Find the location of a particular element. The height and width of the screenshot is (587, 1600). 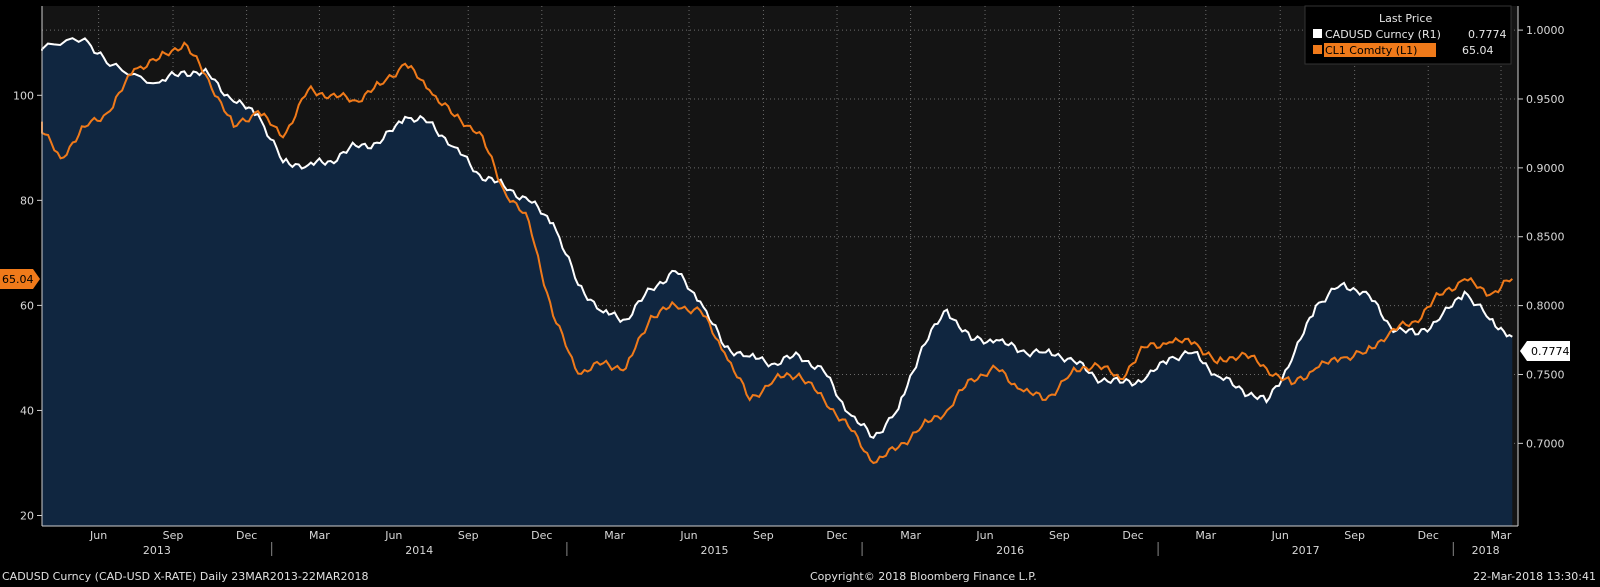

year-label: 2015 is located at coordinates (714, 550).